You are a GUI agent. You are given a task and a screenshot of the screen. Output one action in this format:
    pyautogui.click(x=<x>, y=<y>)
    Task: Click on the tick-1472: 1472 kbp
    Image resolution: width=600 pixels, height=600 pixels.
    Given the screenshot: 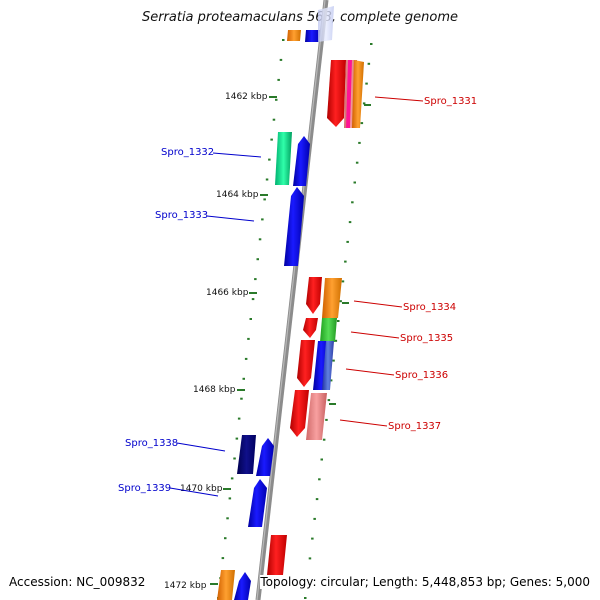 What is the action you would take?
    pyautogui.click(x=191, y=586)
    